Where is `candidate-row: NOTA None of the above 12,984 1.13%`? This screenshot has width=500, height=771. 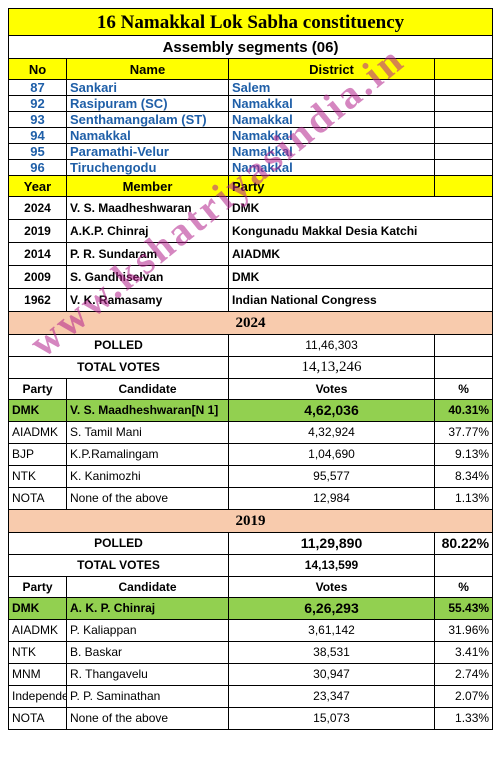
candidate-row: NOTA None of the above 12,984 1.13% is located at coordinates (251, 498).